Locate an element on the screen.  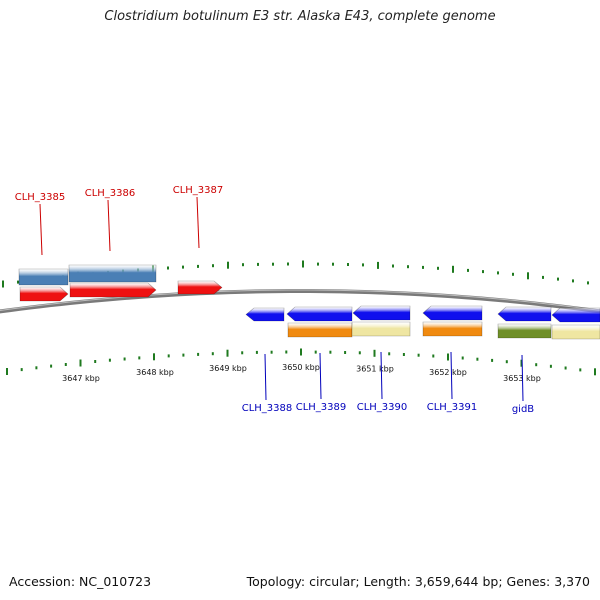
scale-label: 3649 kbp is located at coordinates (228, 368).